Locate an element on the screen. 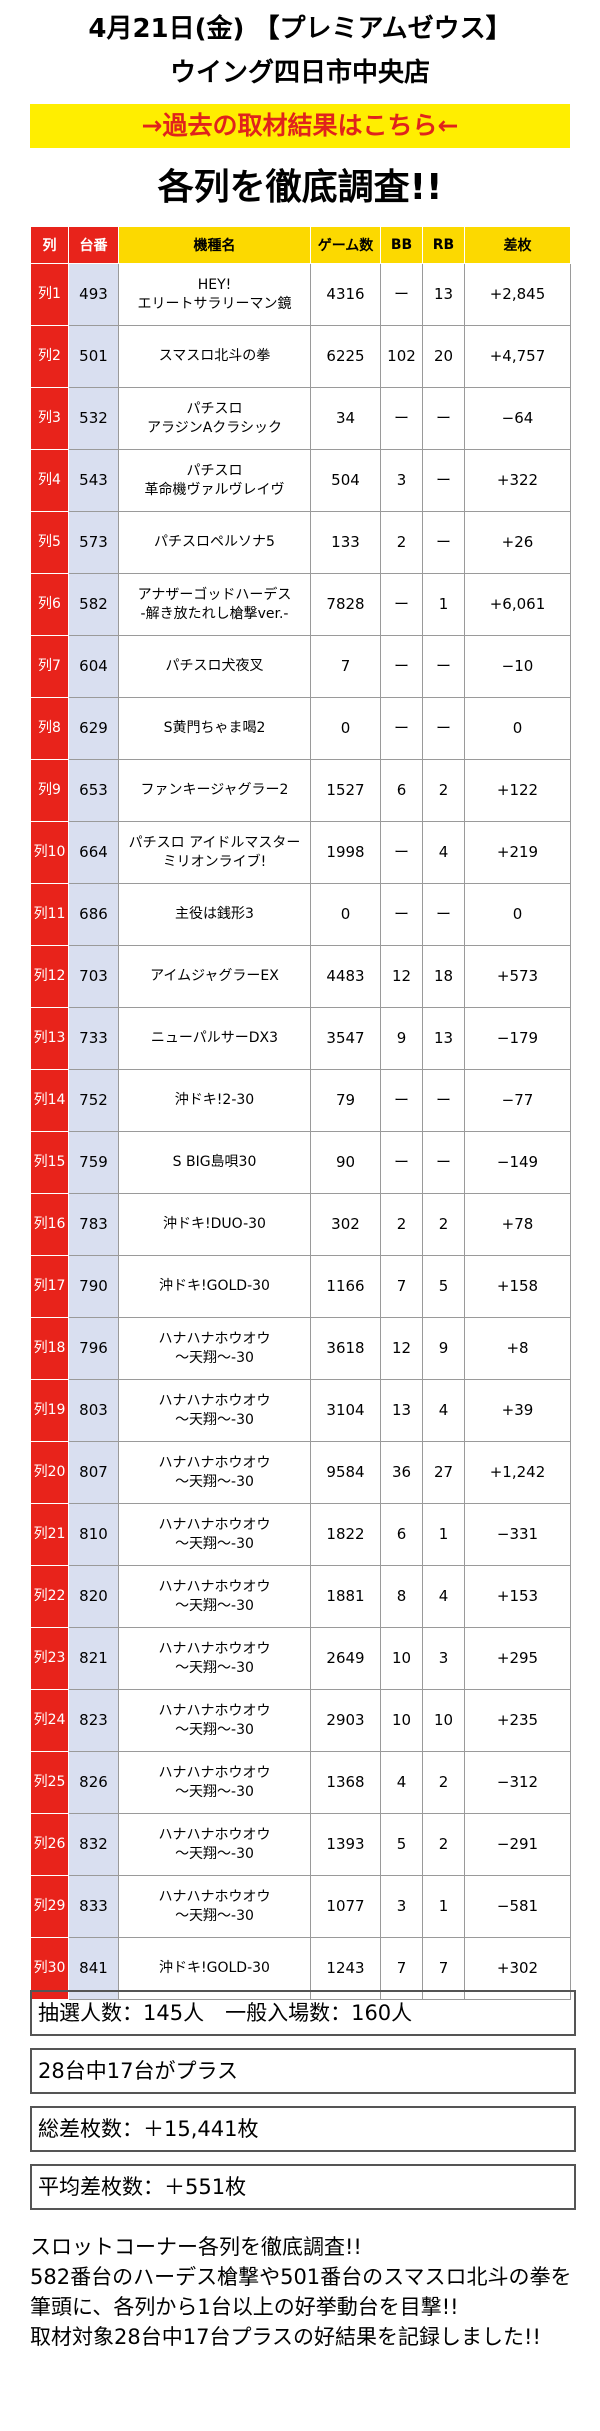 This screenshot has width=600, height=2431. cell-retsu: 列11 is located at coordinates (49, 914).